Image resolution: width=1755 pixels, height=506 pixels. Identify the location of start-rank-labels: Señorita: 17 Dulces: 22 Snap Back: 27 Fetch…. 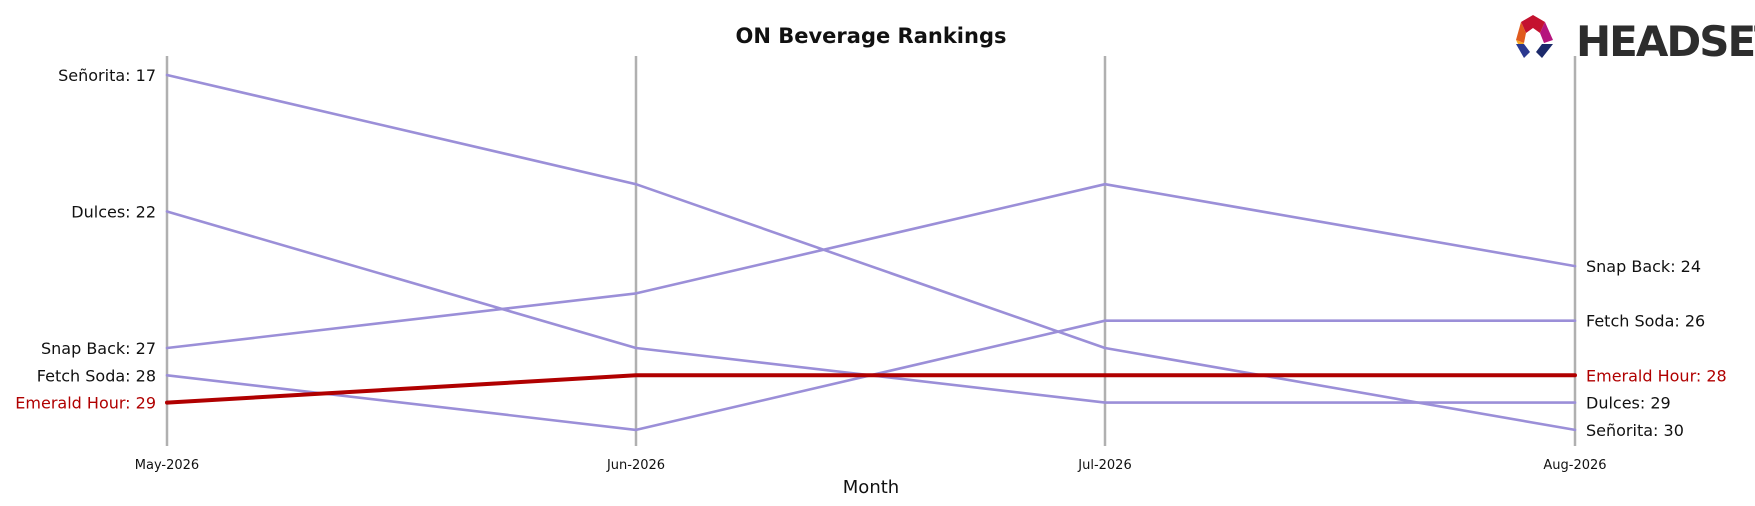
(85, 239).